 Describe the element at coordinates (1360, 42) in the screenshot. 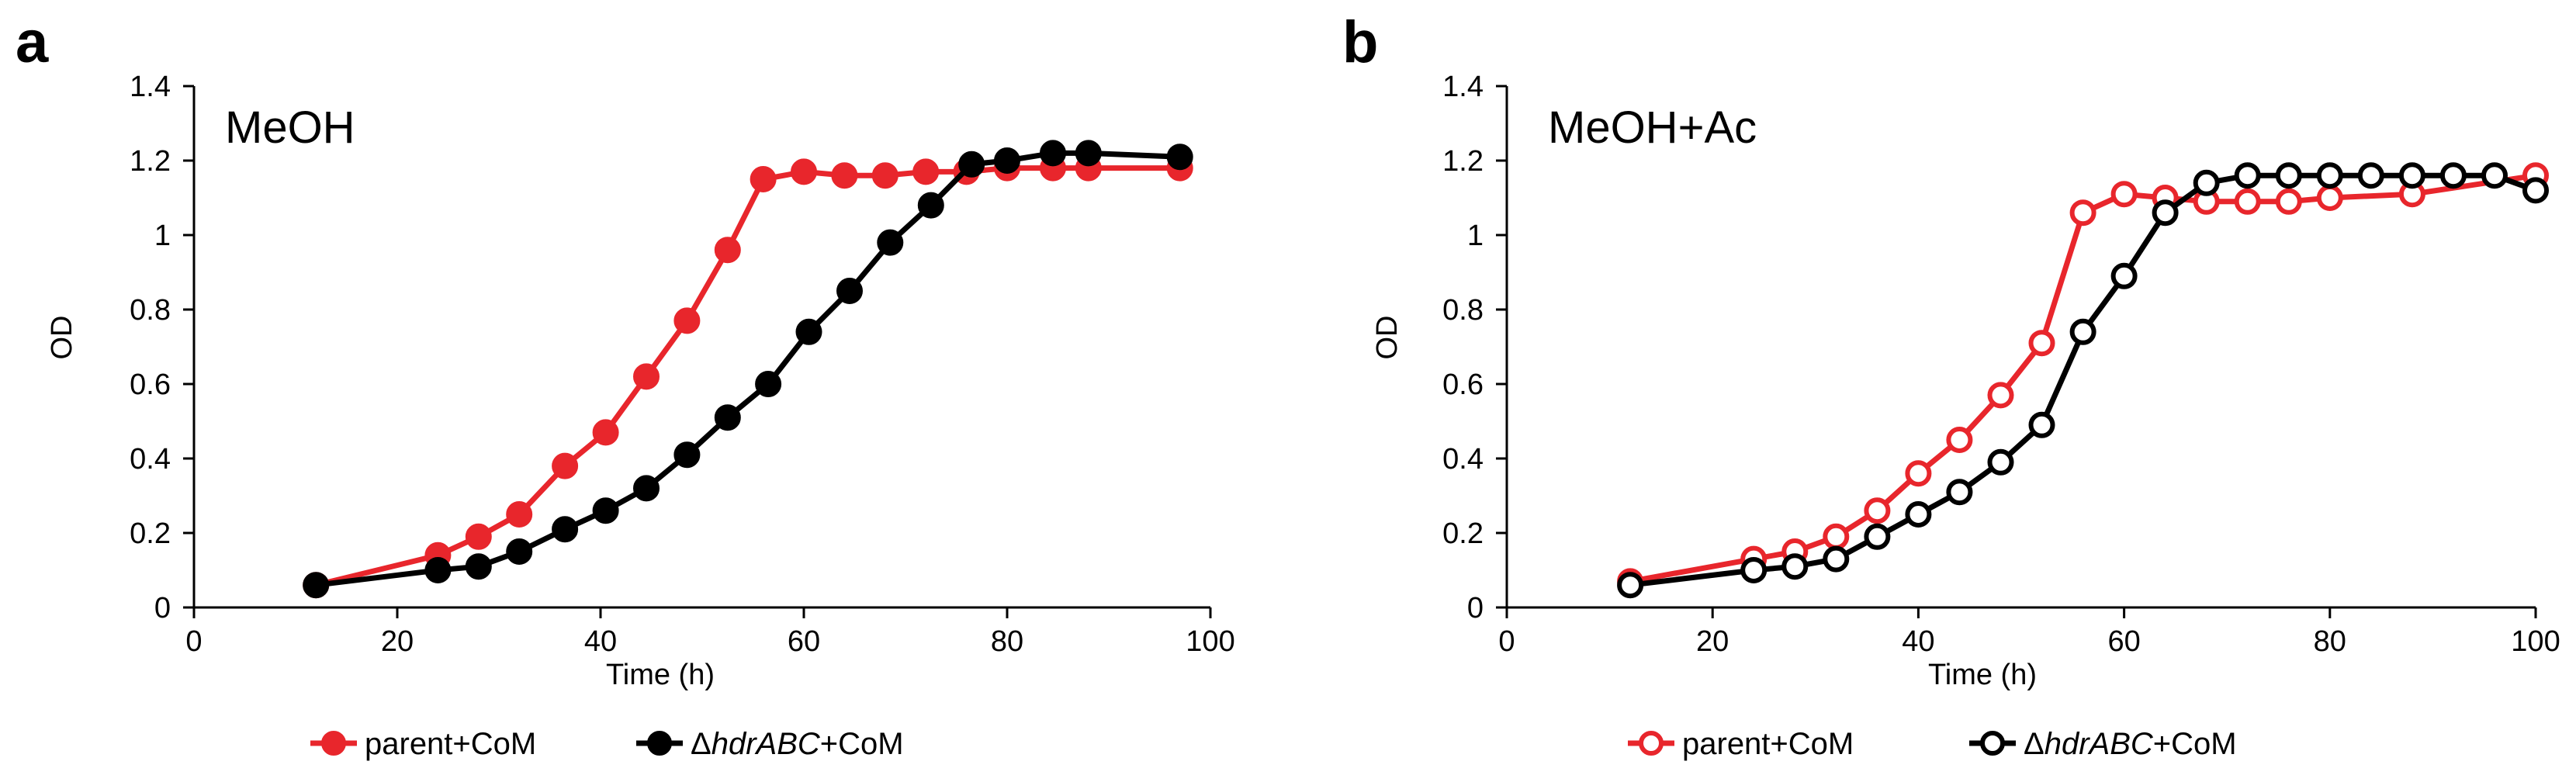

I see `panel-b-letter: b` at that location.